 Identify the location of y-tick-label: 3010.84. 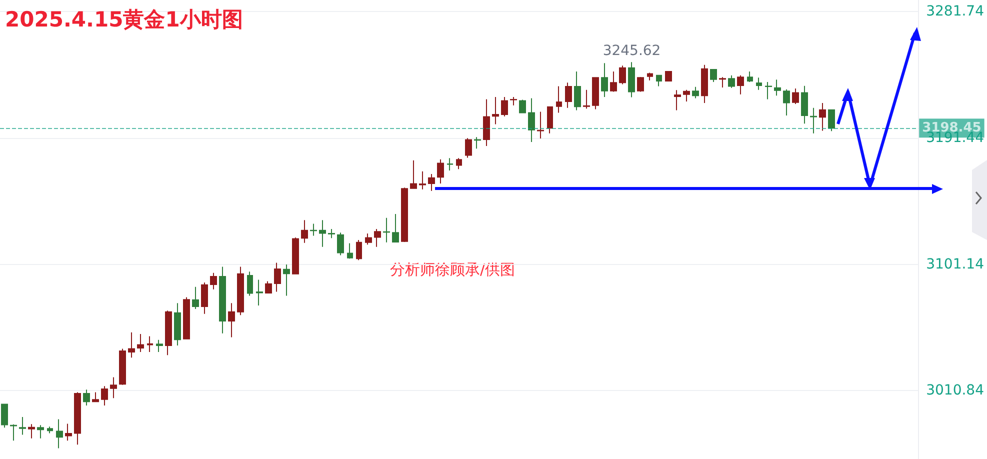
(955, 390).